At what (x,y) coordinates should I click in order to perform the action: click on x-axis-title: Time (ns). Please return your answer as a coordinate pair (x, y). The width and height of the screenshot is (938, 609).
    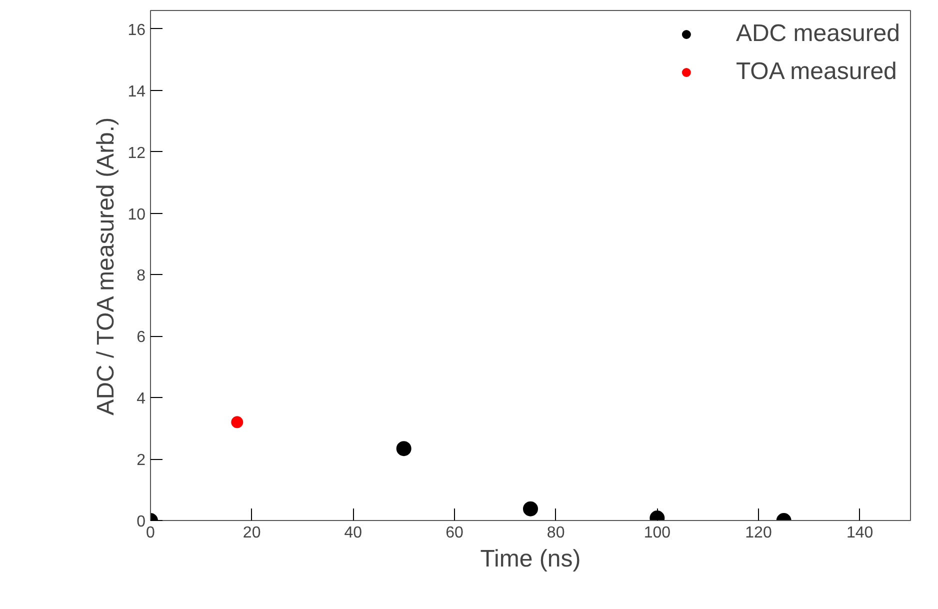
    Looking at the image, I should click on (530, 559).